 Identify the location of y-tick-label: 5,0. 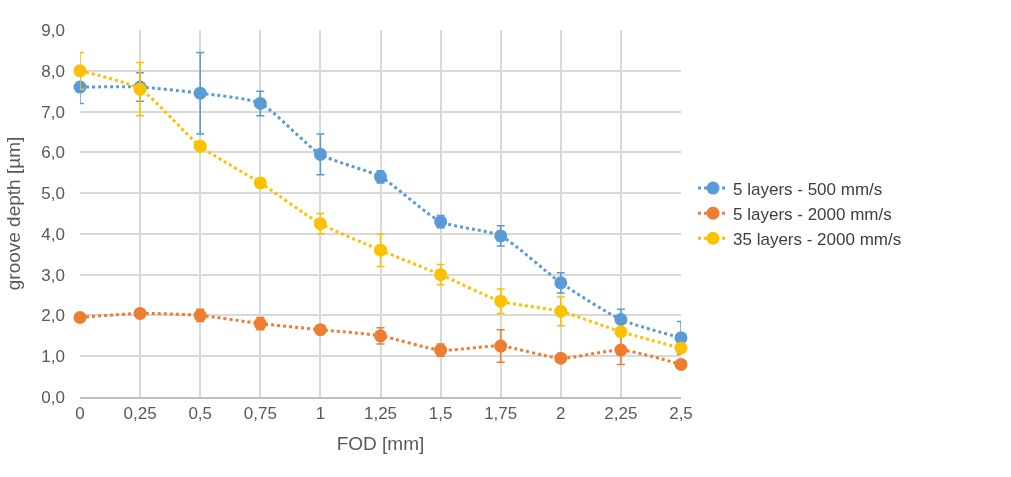
(53, 194).